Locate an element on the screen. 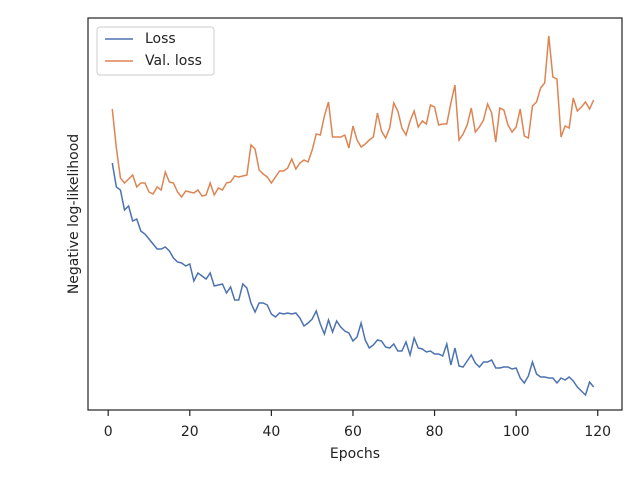 This screenshot has width=640, height=480. legend-label: Val. loss is located at coordinates (173, 61).